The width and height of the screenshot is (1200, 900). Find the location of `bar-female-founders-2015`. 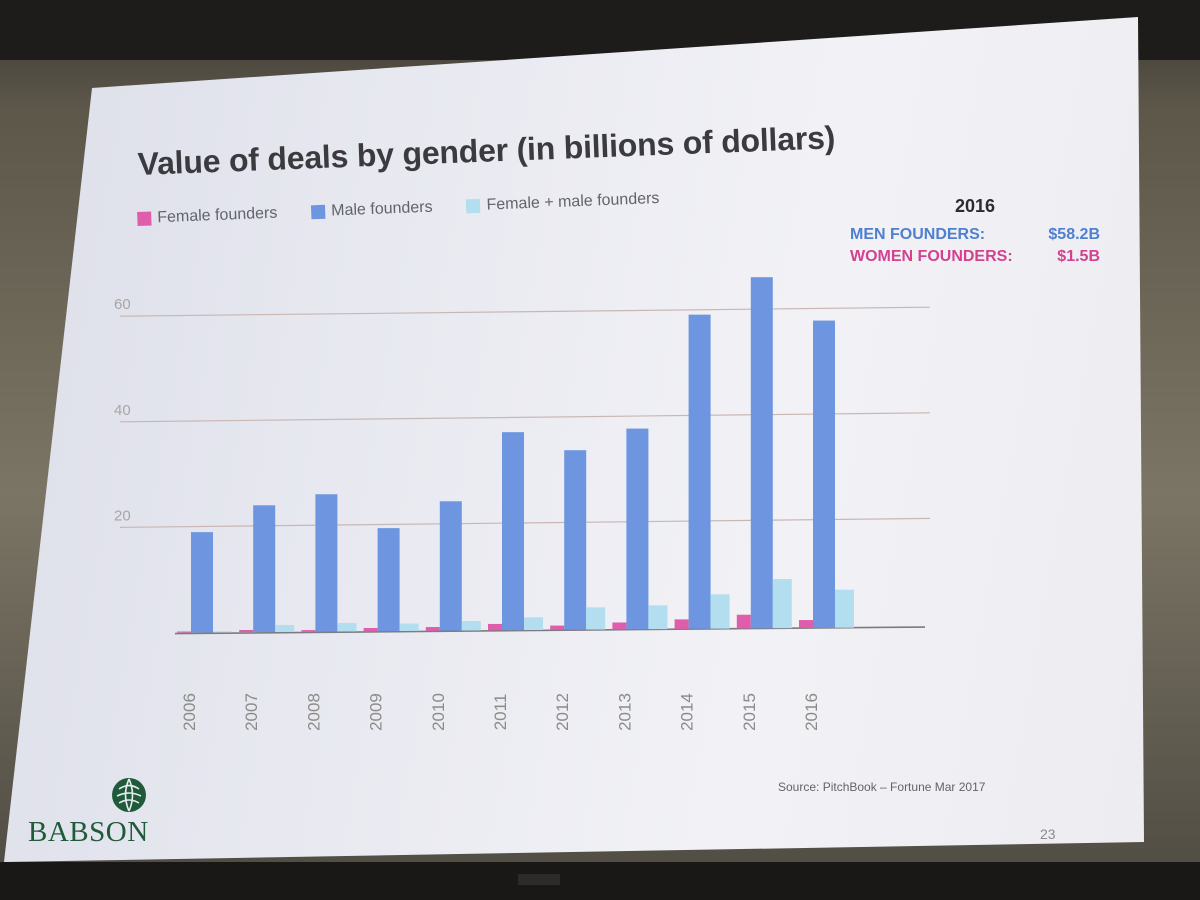

bar-female-founders-2015 is located at coordinates (743, 621).